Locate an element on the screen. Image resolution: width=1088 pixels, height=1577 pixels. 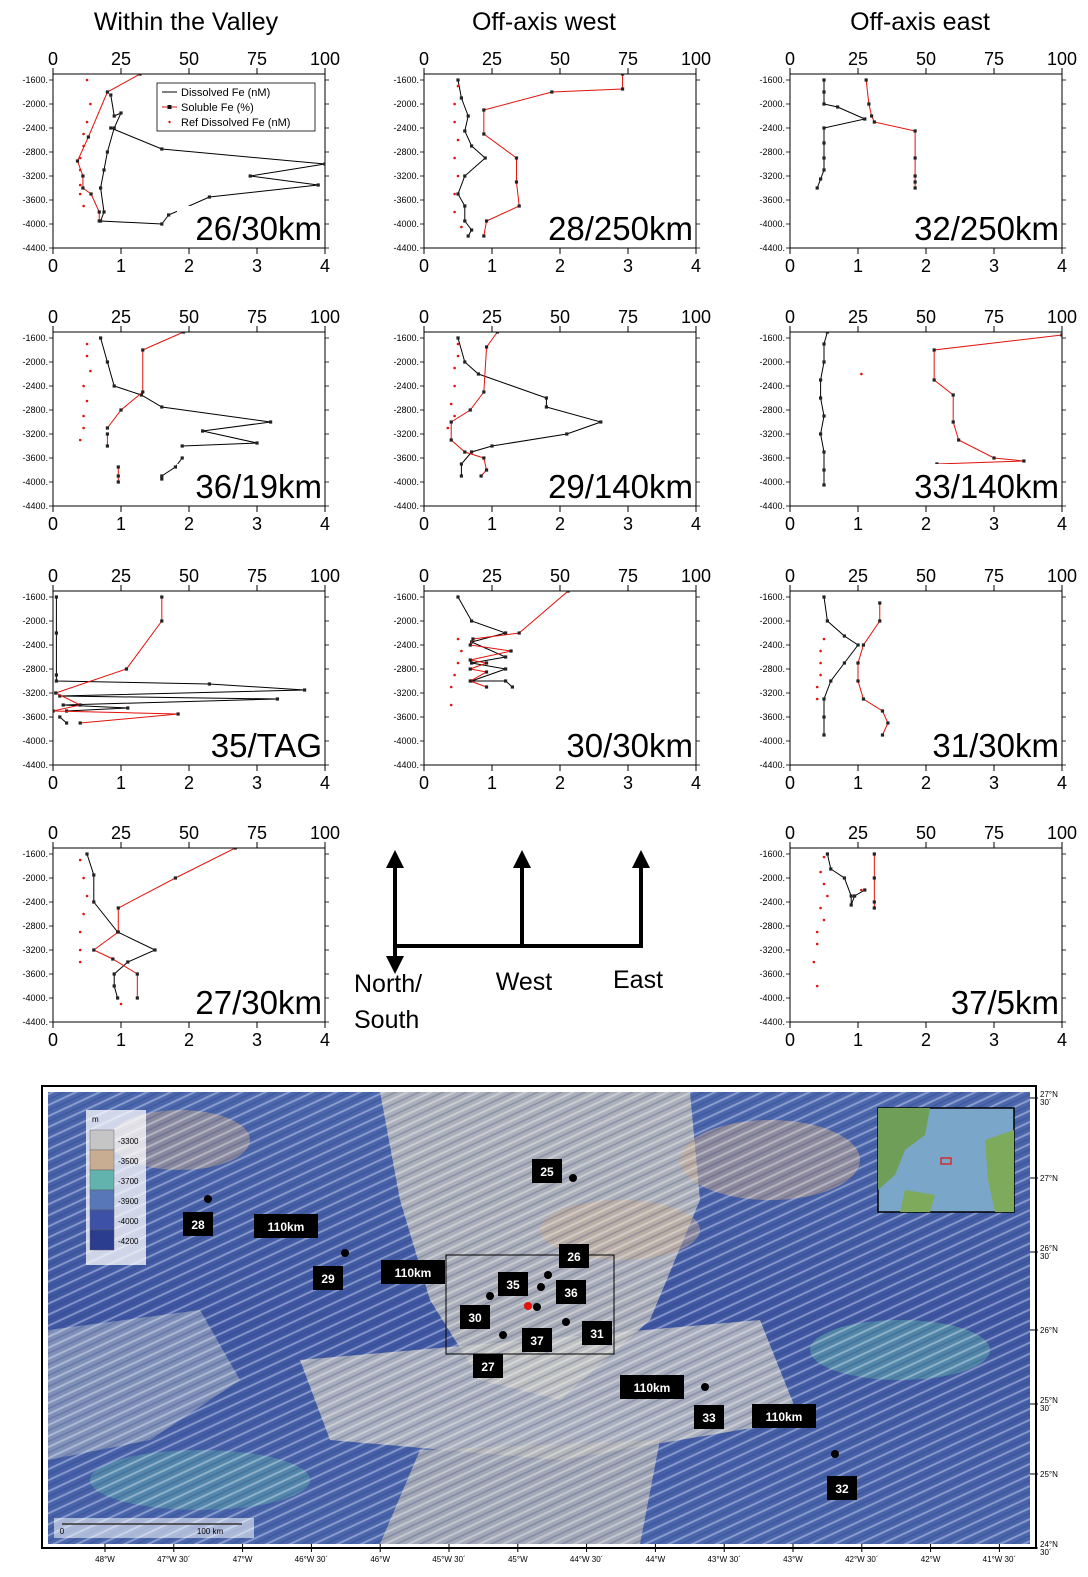
column-title-east: Off-axis east is located at coordinates (920, 22).